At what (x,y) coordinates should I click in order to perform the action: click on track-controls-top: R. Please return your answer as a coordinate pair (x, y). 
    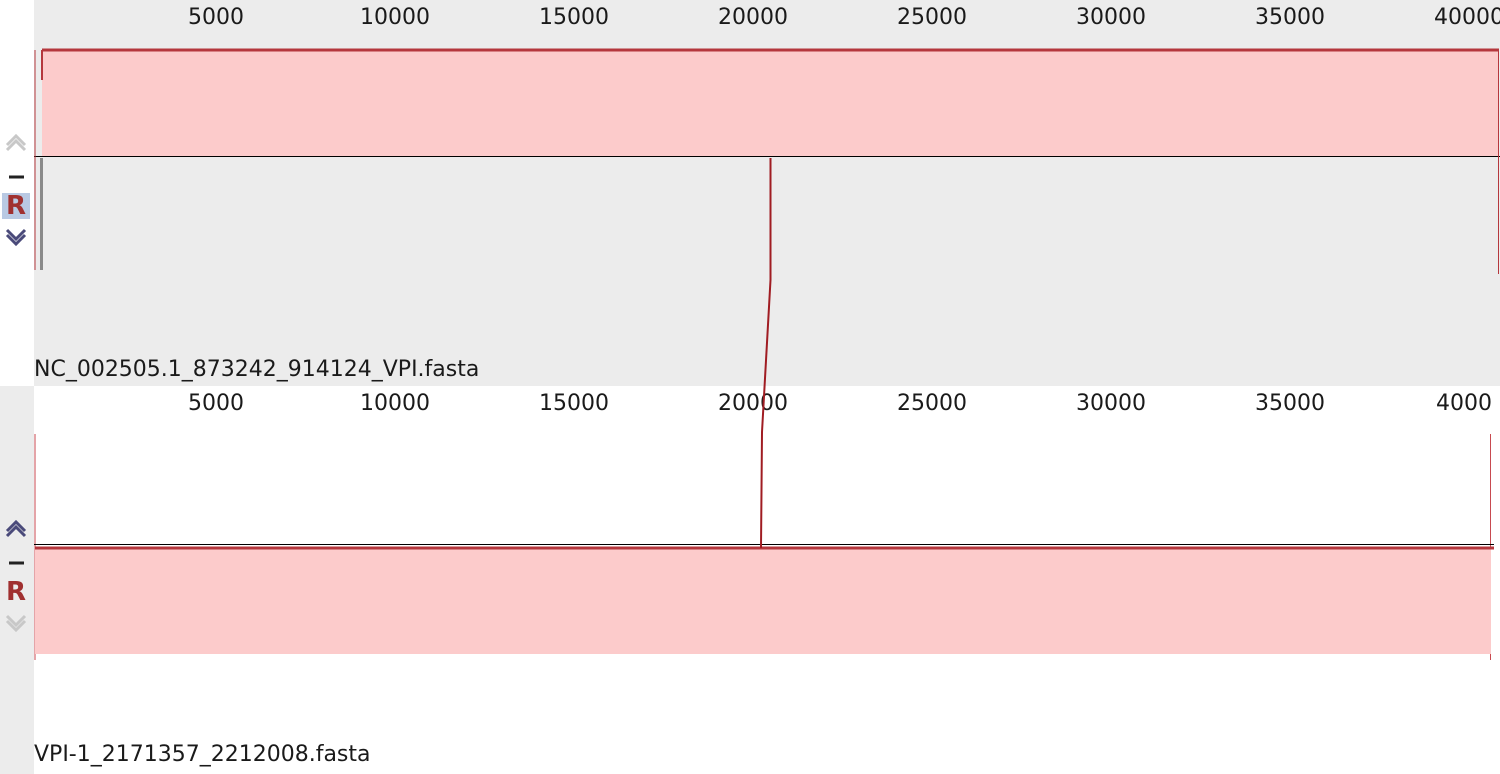
    Looking at the image, I should click on (17, 193).